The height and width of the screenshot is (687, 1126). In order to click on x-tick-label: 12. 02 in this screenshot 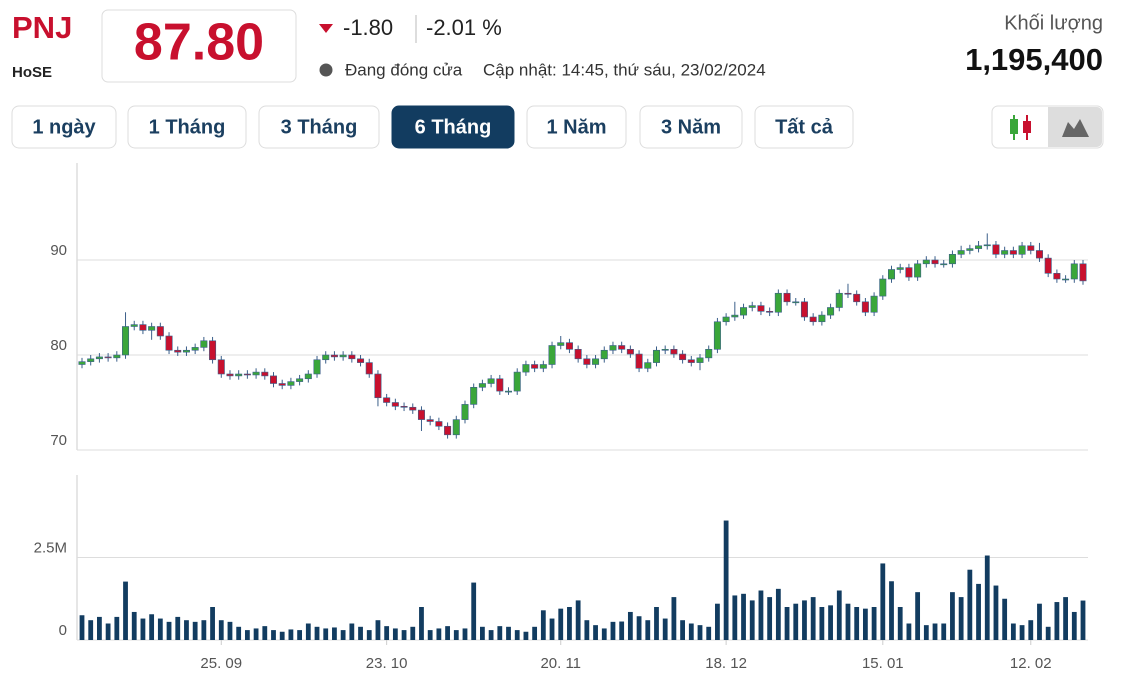, I will do `click(1031, 663)`.